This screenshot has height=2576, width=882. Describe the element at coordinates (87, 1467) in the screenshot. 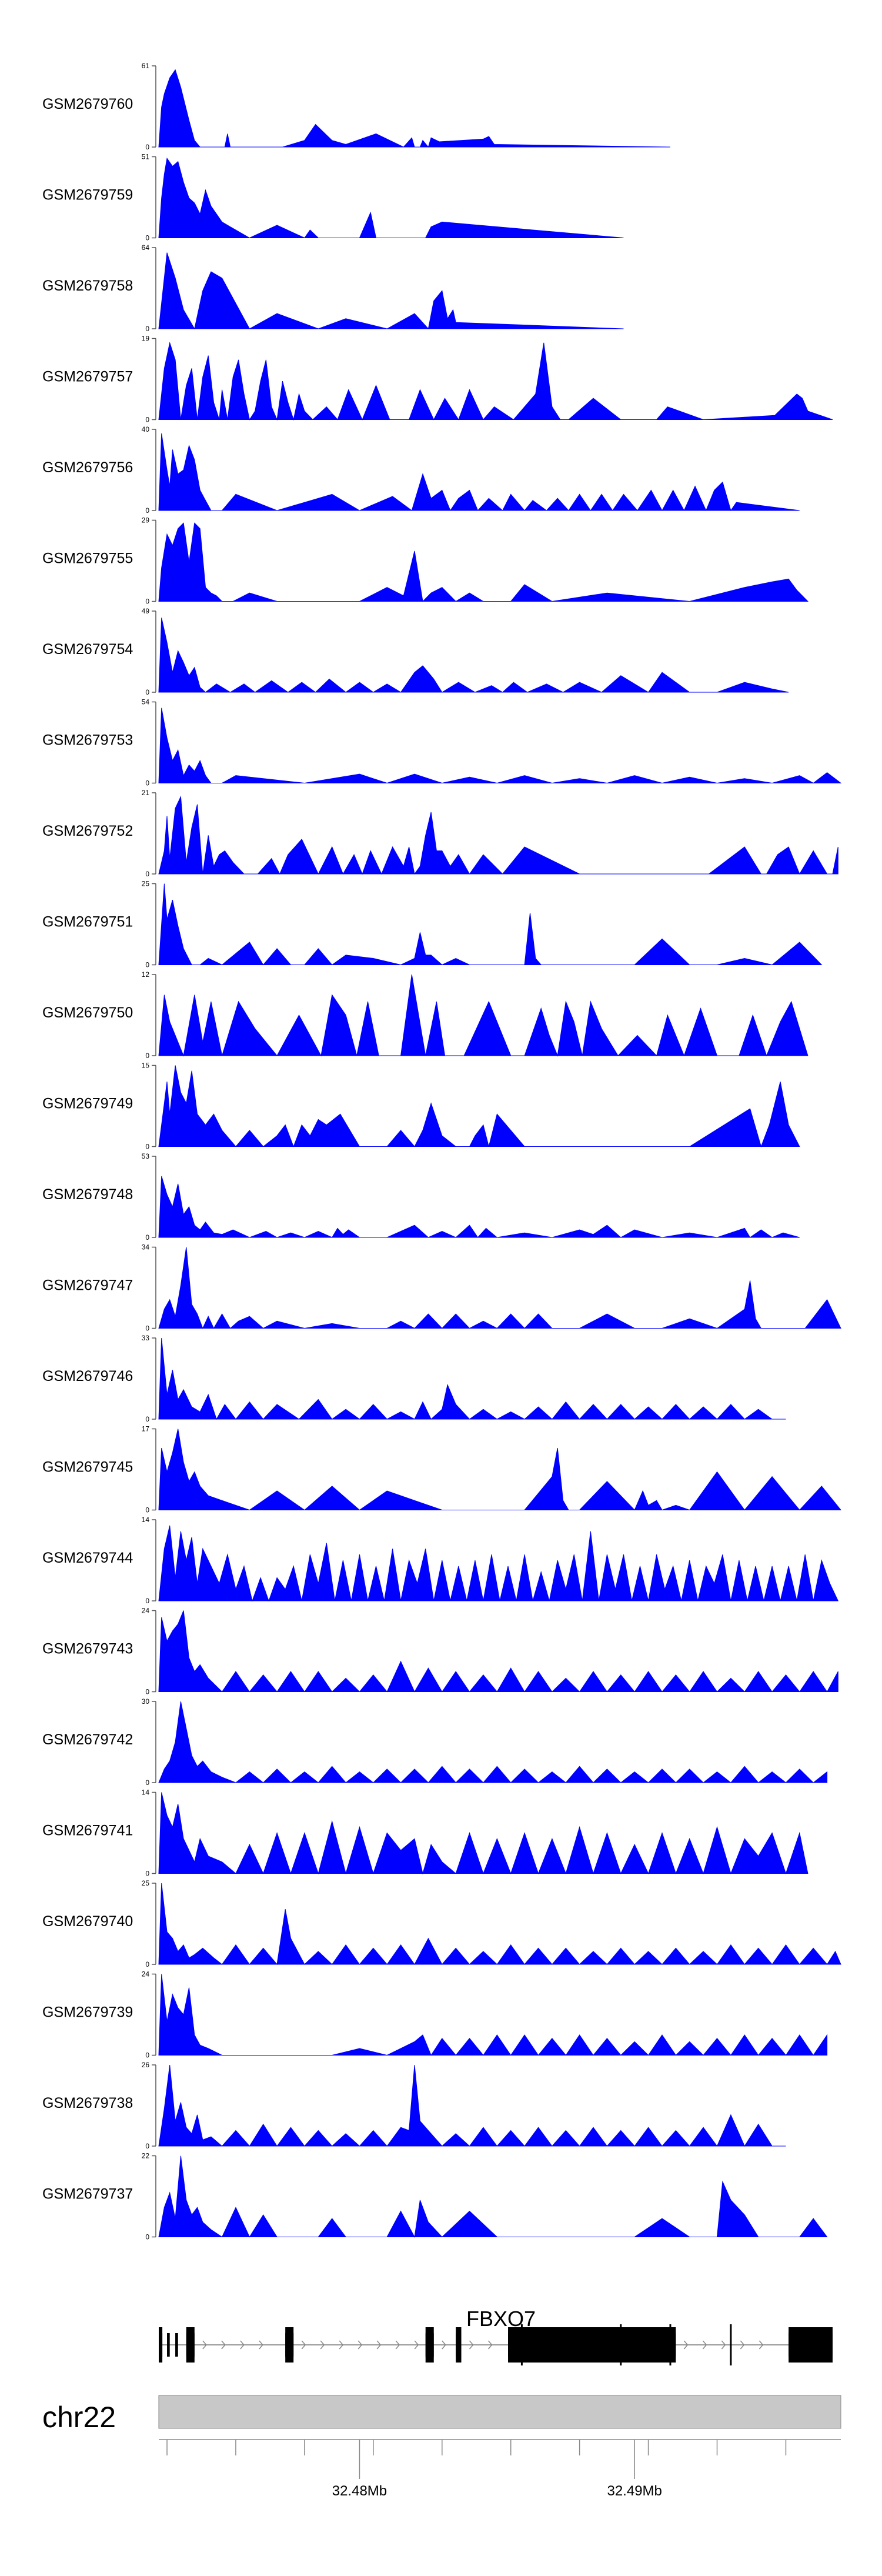

I see `track-label: GSM2679745` at that location.